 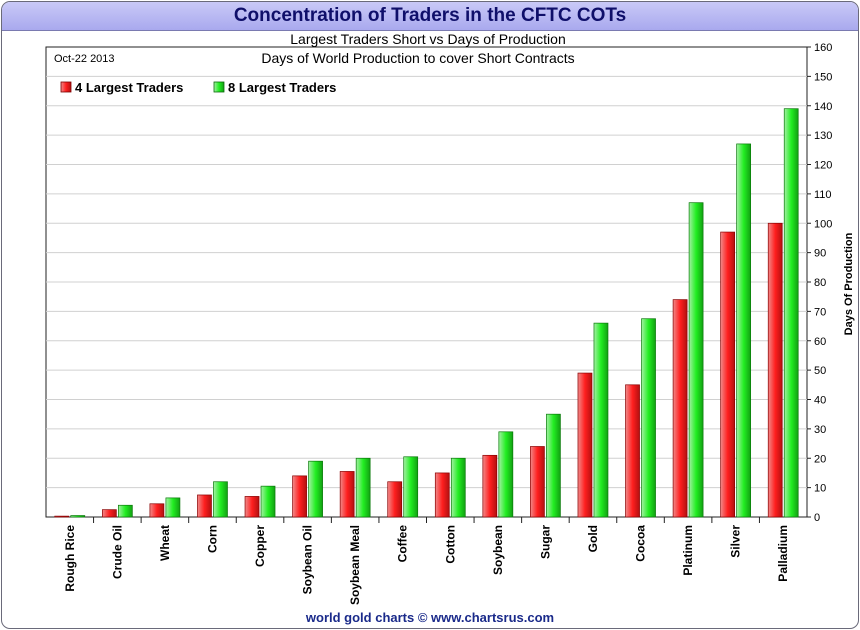 What do you see at coordinates (823, 224) in the screenshot?
I see `y-tick-label: 100` at bounding box center [823, 224].